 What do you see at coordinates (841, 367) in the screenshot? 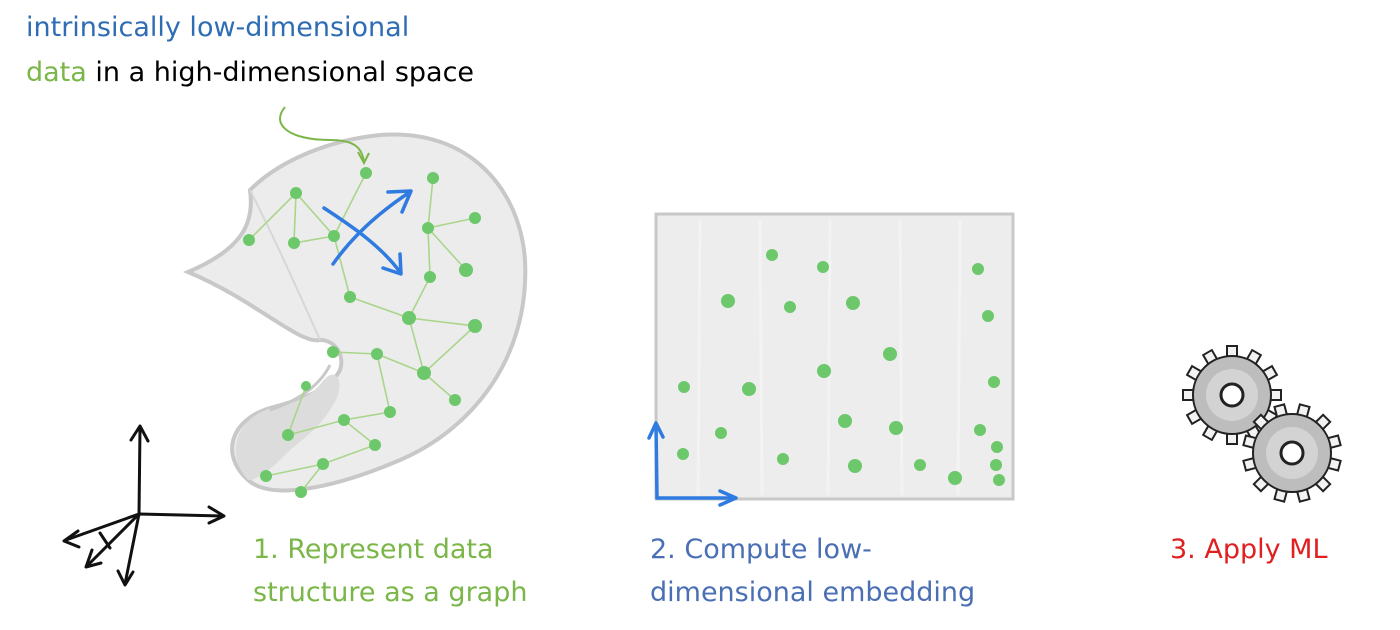
I see `embedding-points` at bounding box center [841, 367].